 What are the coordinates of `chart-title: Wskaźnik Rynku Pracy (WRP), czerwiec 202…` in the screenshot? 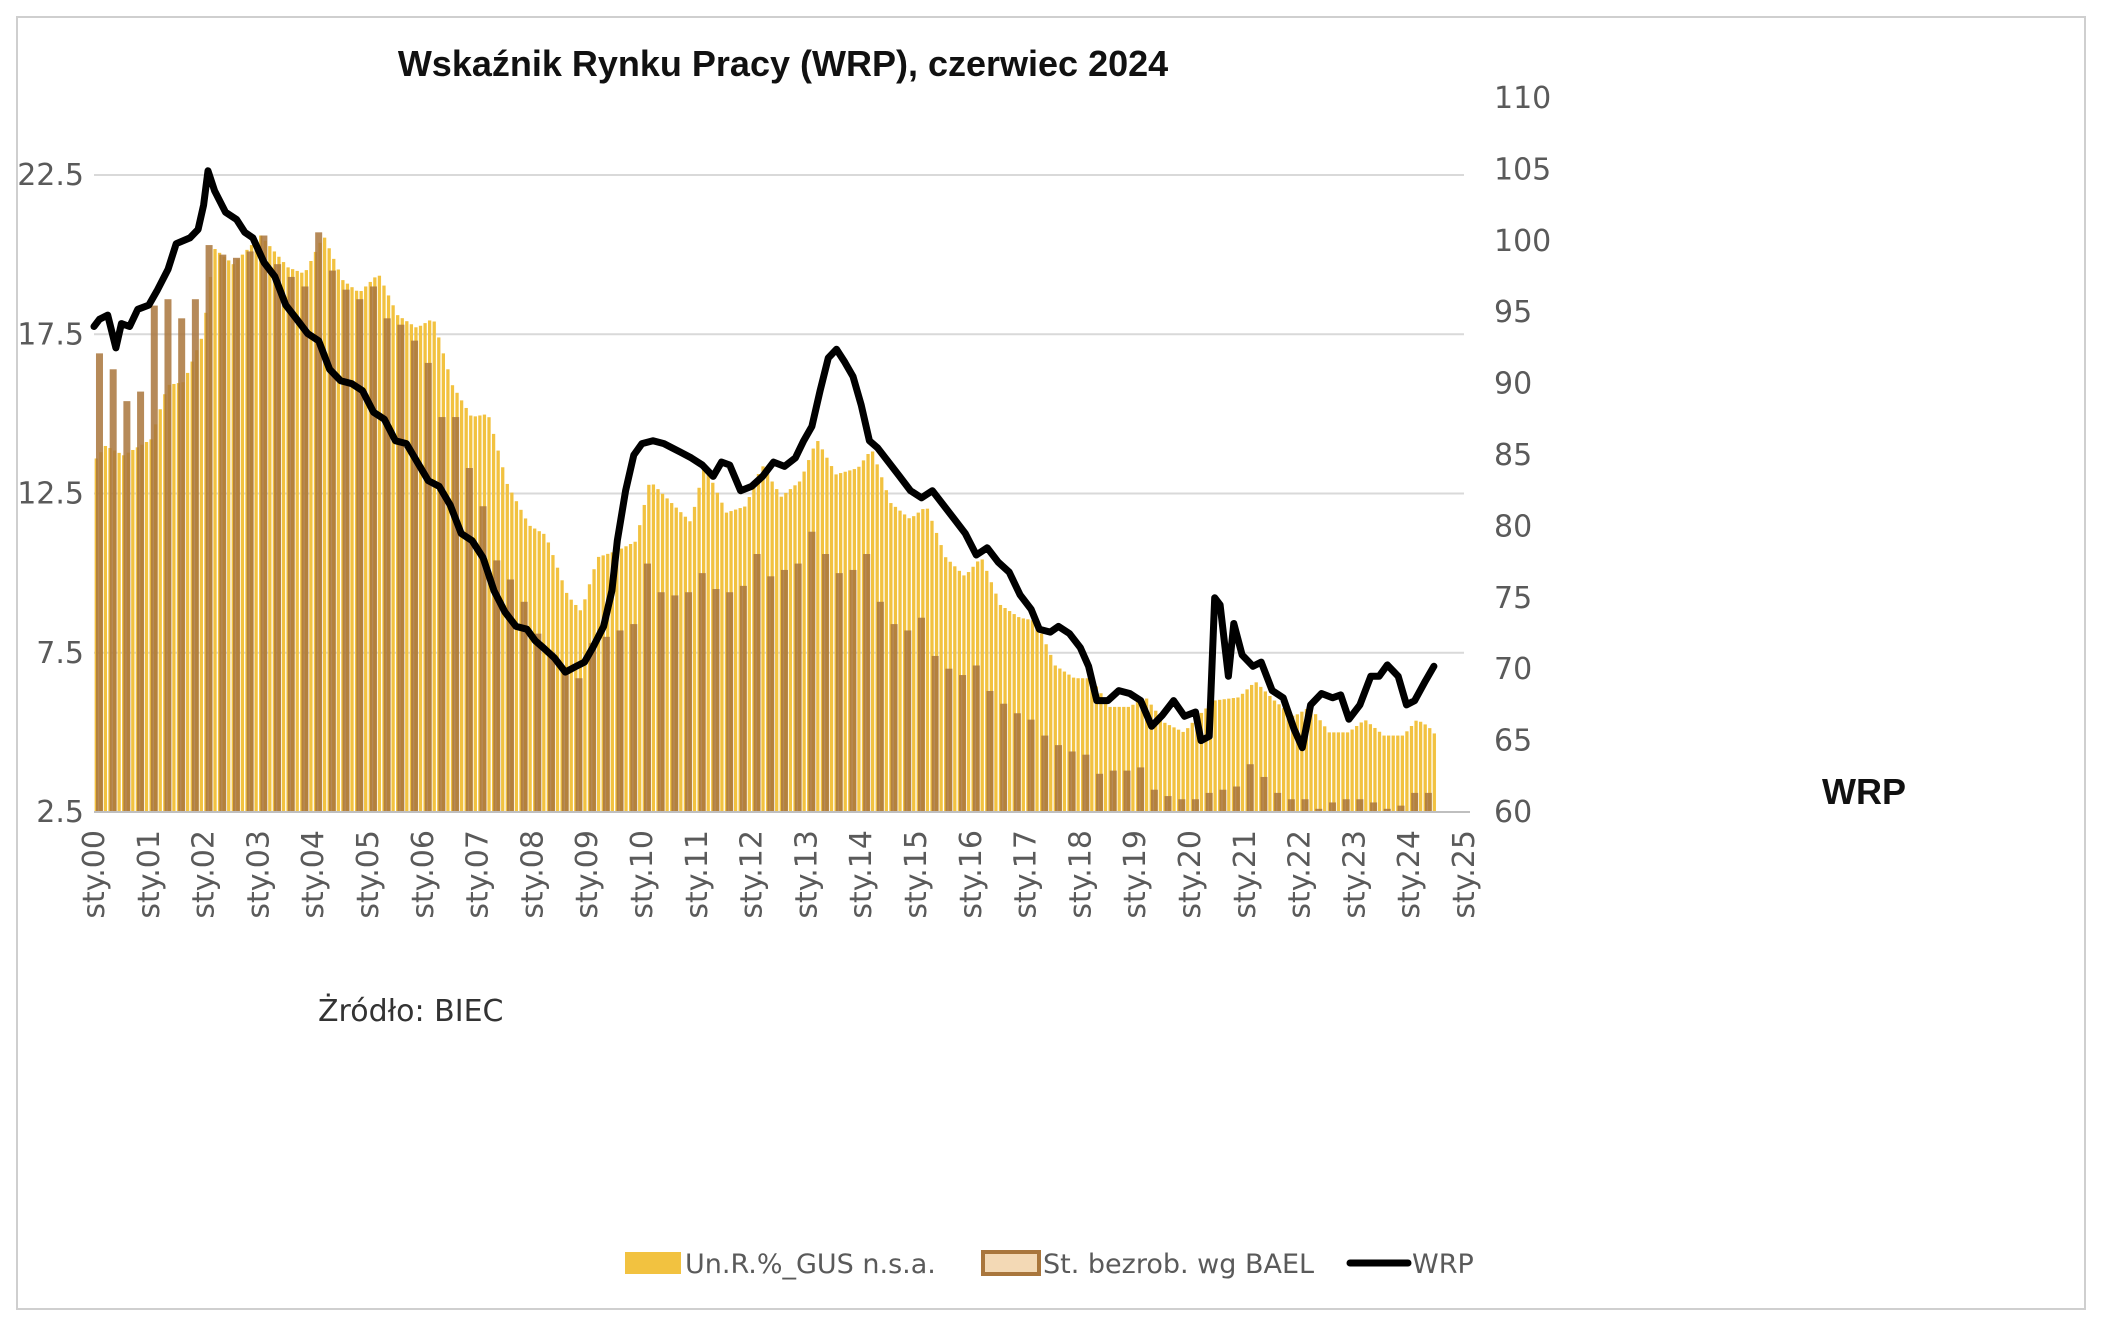 It's located at (783, 63).